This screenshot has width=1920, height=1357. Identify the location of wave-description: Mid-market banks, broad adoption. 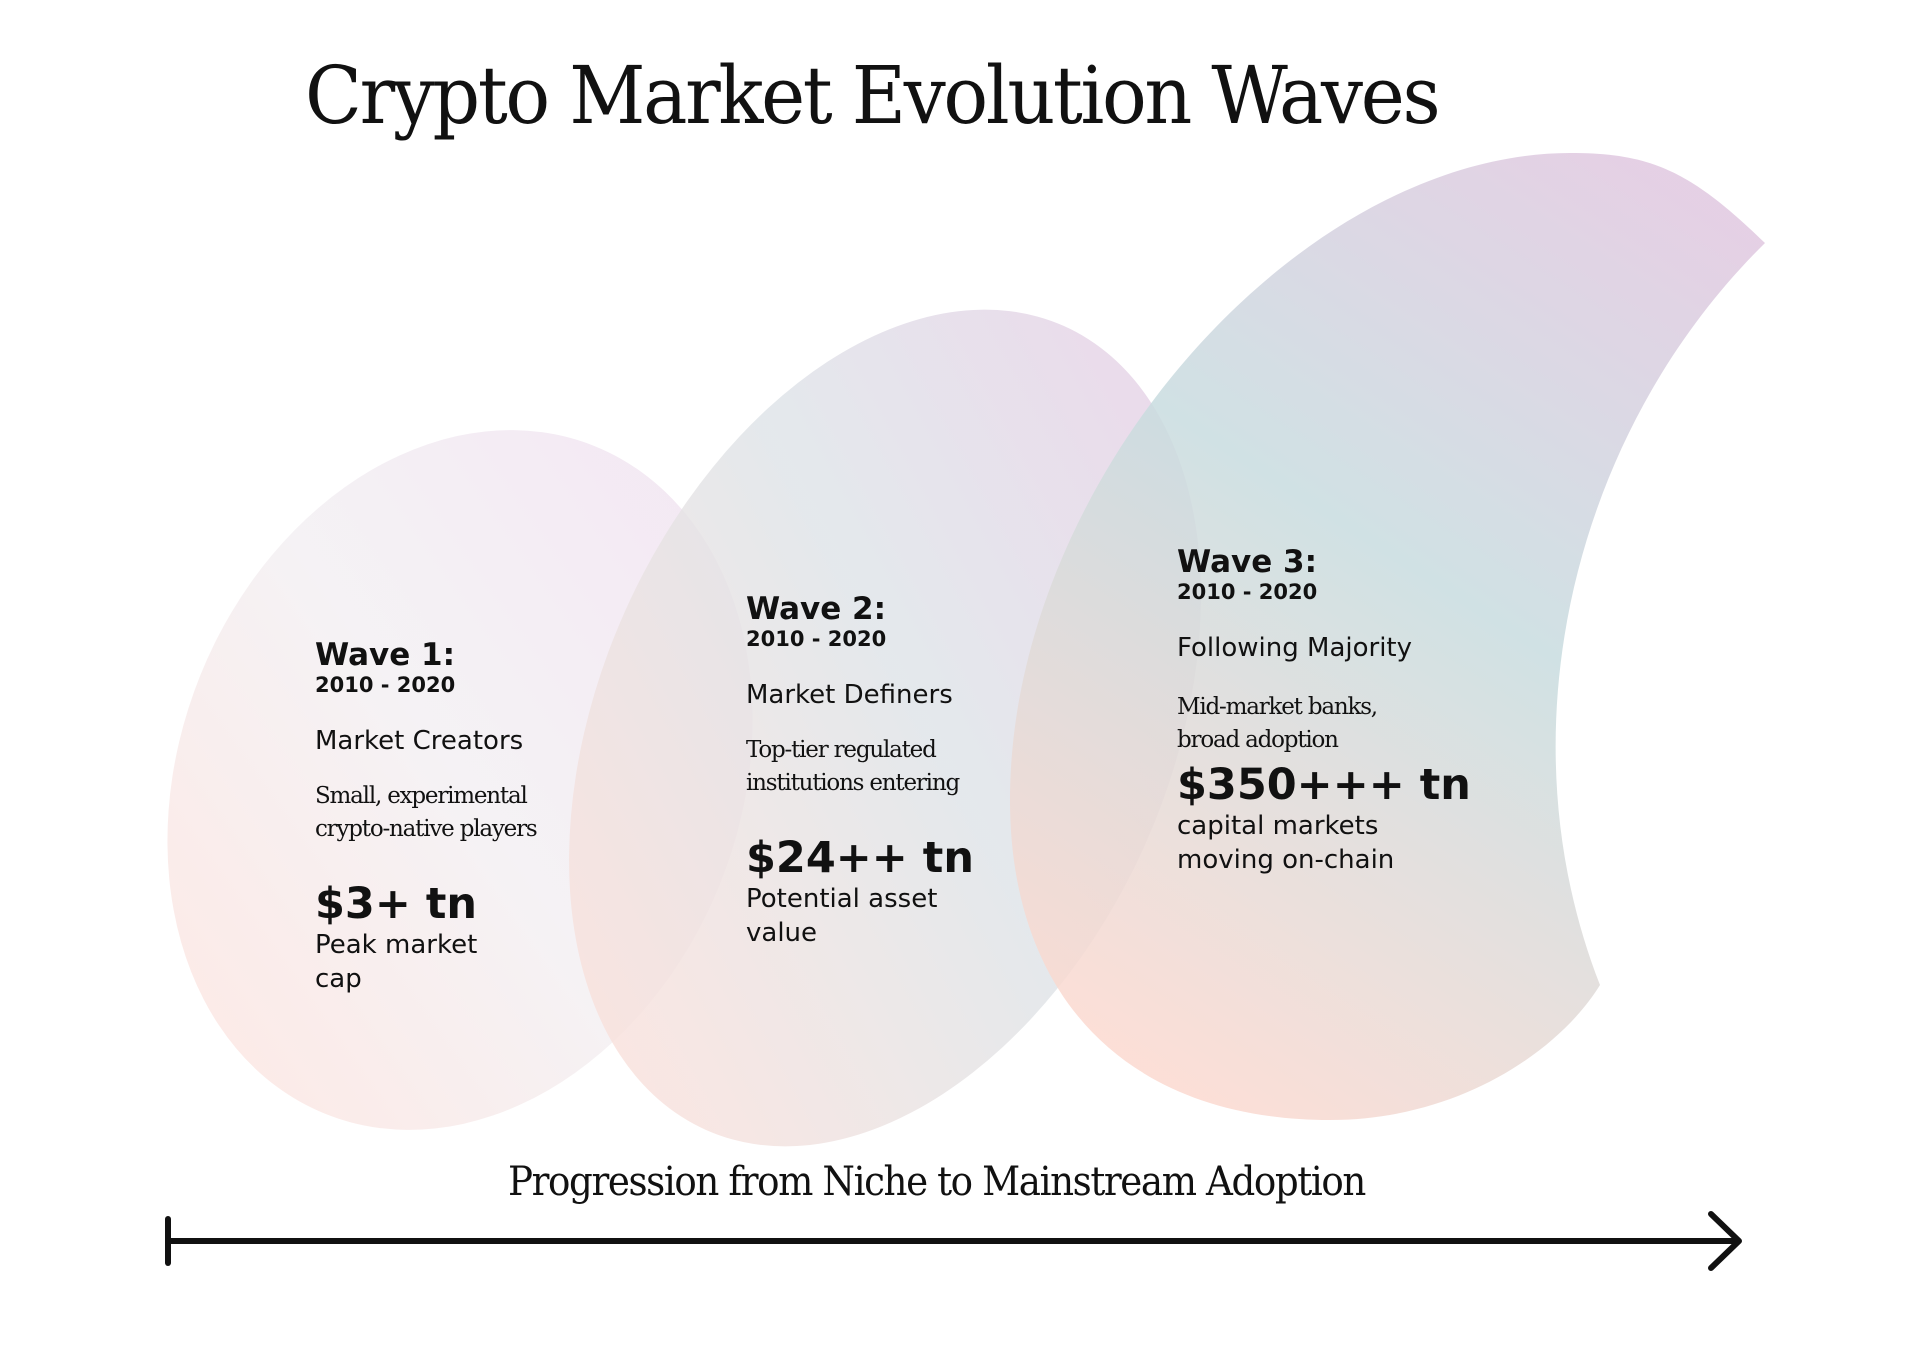
(1277, 723).